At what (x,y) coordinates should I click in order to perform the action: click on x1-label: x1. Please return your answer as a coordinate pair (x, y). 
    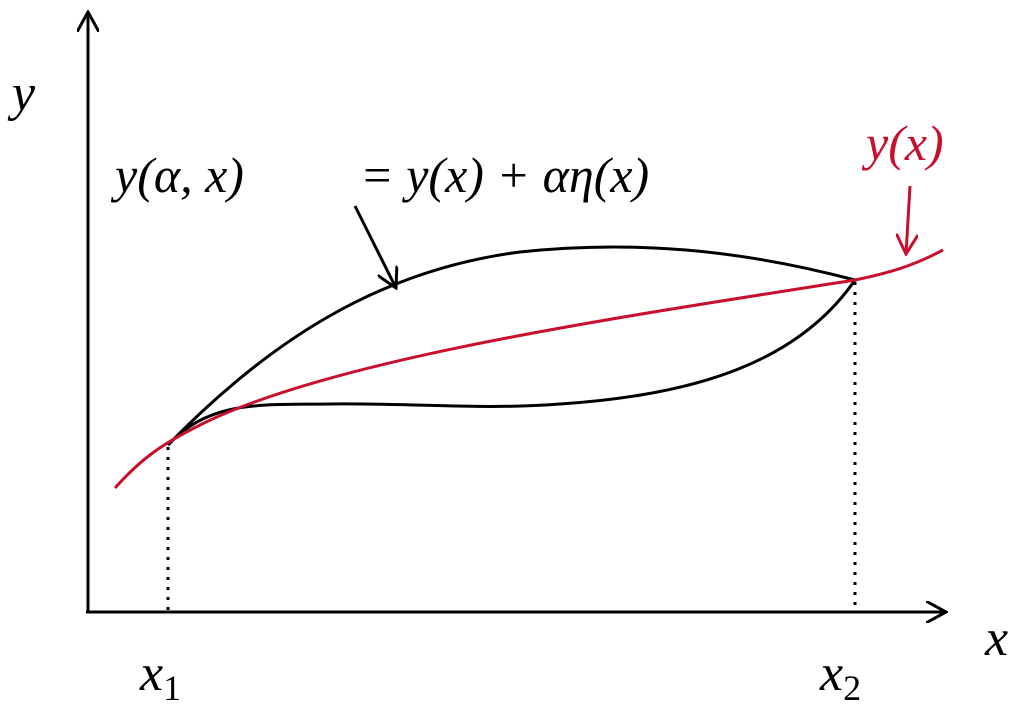
    Looking at the image, I should click on (160, 674).